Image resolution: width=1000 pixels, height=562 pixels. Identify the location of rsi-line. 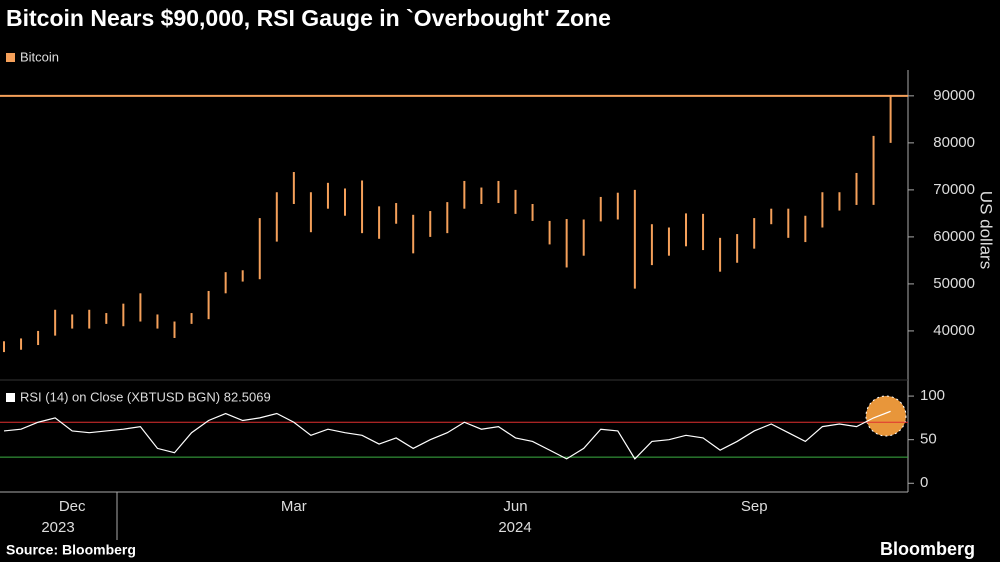
(447, 435).